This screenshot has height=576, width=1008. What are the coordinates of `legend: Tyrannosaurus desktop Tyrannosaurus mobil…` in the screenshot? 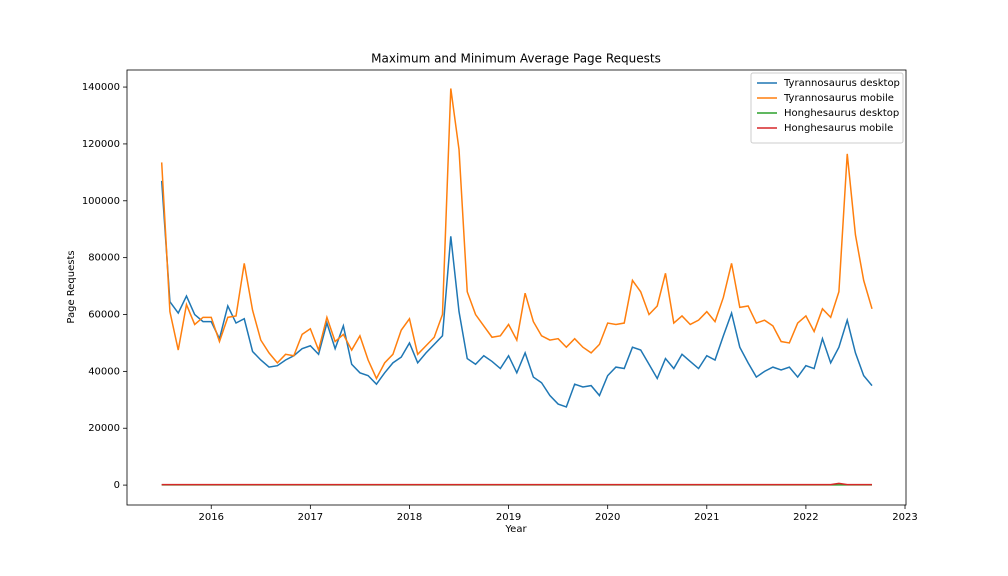 It's located at (827, 108).